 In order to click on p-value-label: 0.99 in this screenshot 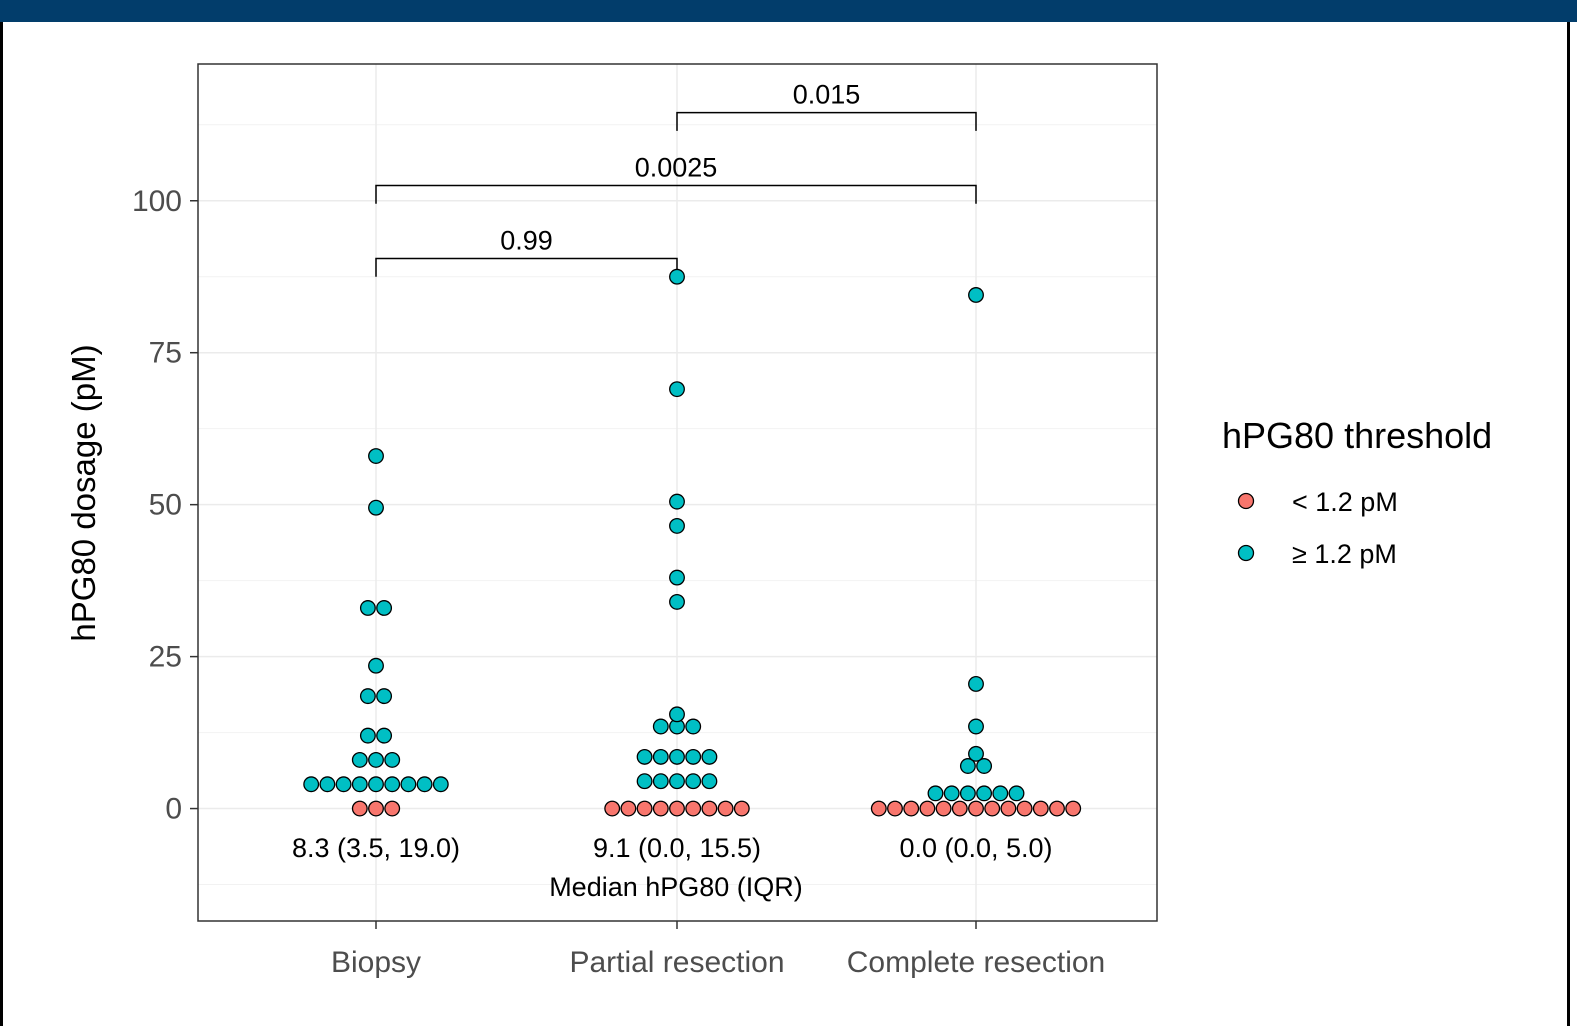, I will do `click(526, 240)`.